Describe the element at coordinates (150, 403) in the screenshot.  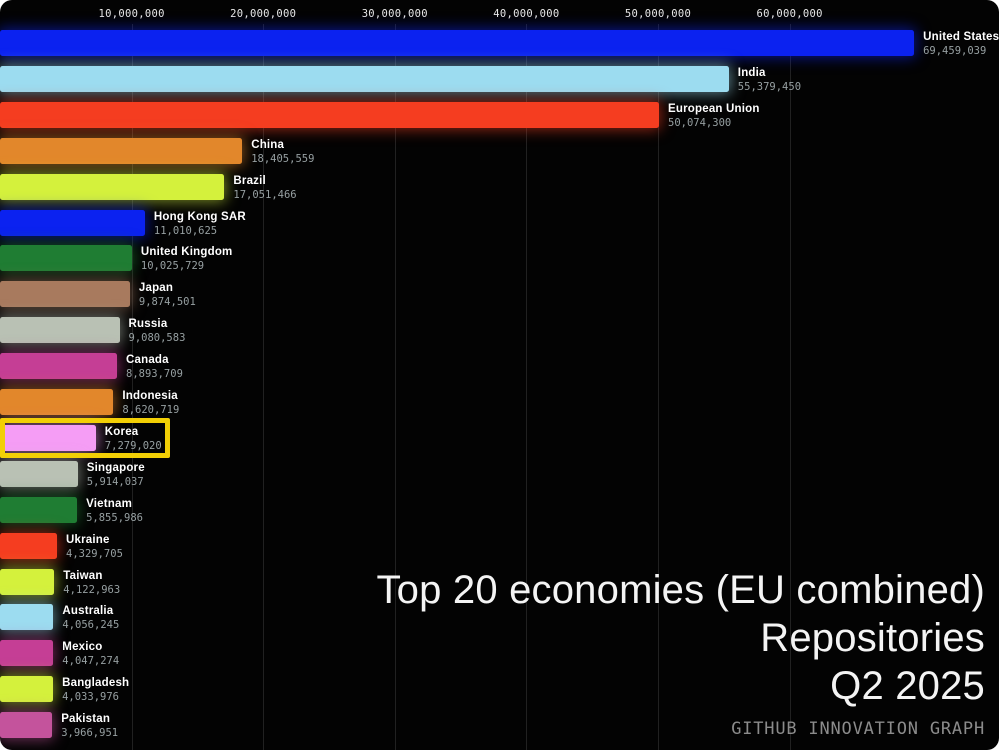
I see `bar-label: Indonesia 8,620,719` at that location.